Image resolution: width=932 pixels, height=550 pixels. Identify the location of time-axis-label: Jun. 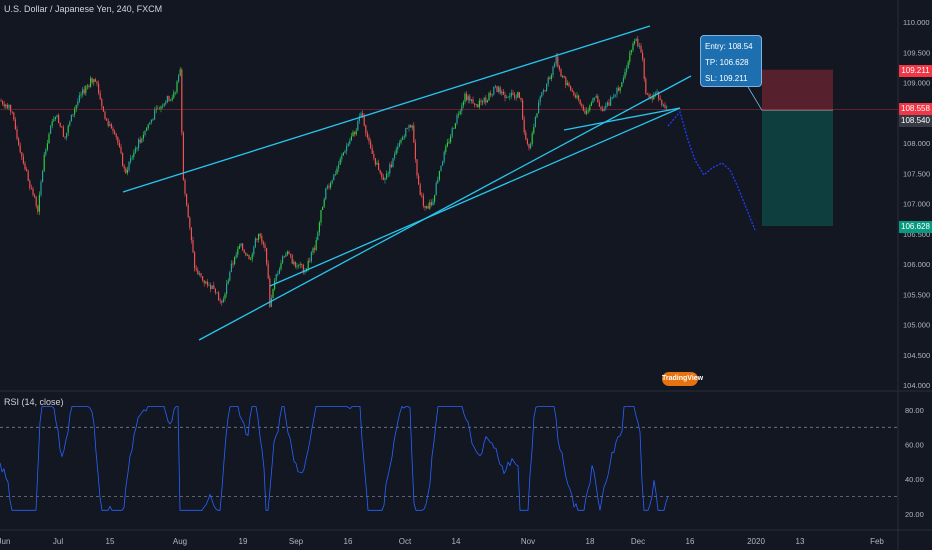
(5, 541).